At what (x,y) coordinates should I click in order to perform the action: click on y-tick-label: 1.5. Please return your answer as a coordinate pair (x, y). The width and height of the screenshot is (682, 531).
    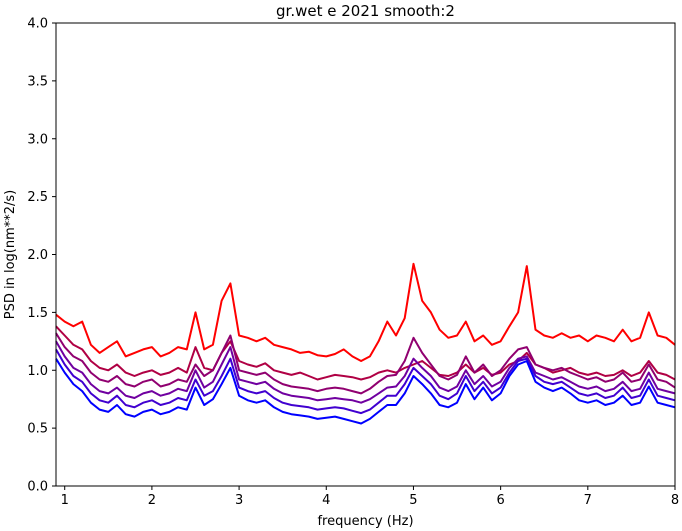
    Looking at the image, I should click on (37, 313).